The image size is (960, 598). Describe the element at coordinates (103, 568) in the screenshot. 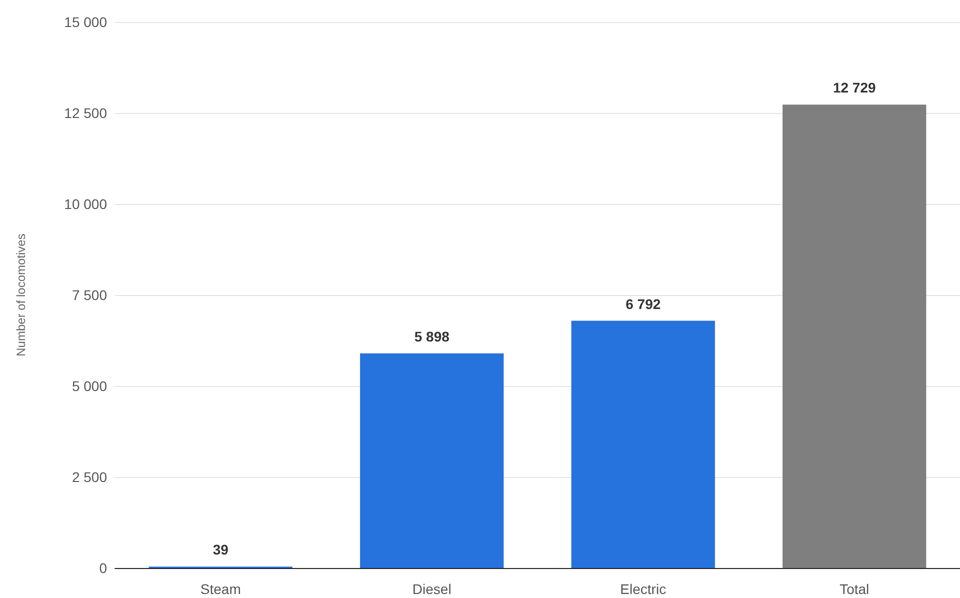

I see `y-tick-label: 0` at that location.